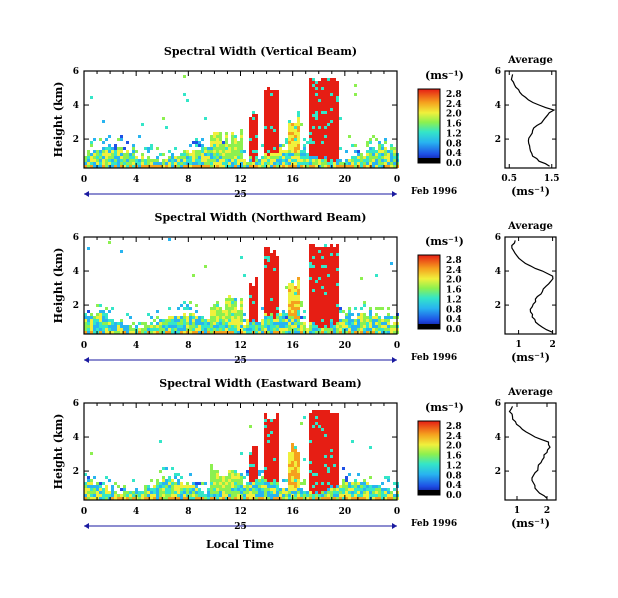 The height and width of the screenshot is (598, 618). I want to click on avg-x-tick-label: 1, so click(517, 511).